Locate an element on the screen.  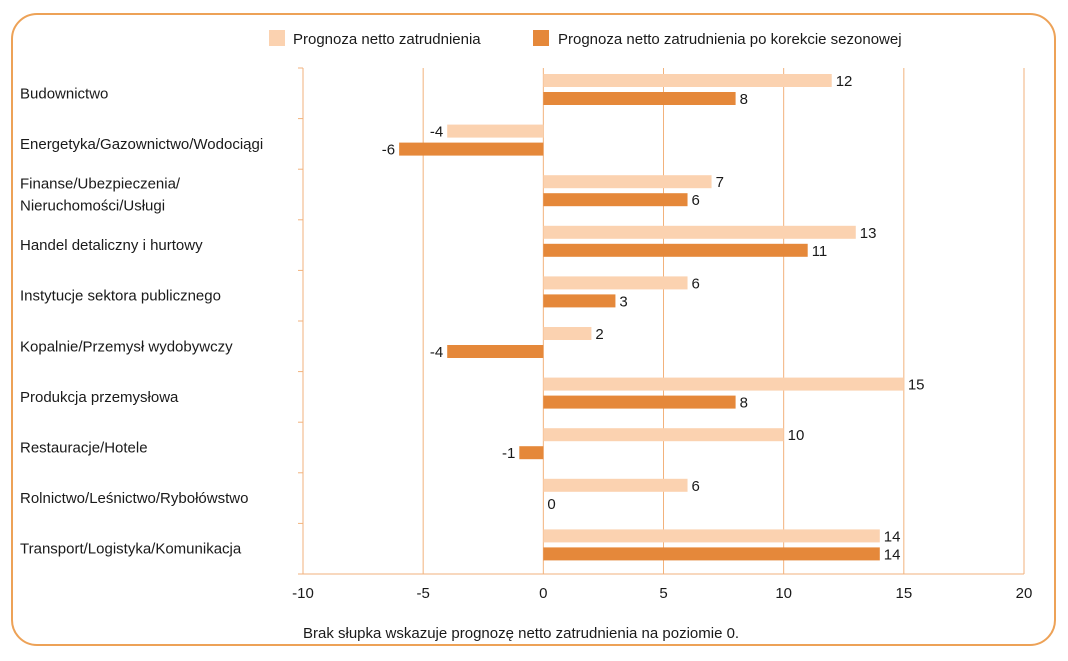
data-label: 3 is located at coordinates (623, 301).